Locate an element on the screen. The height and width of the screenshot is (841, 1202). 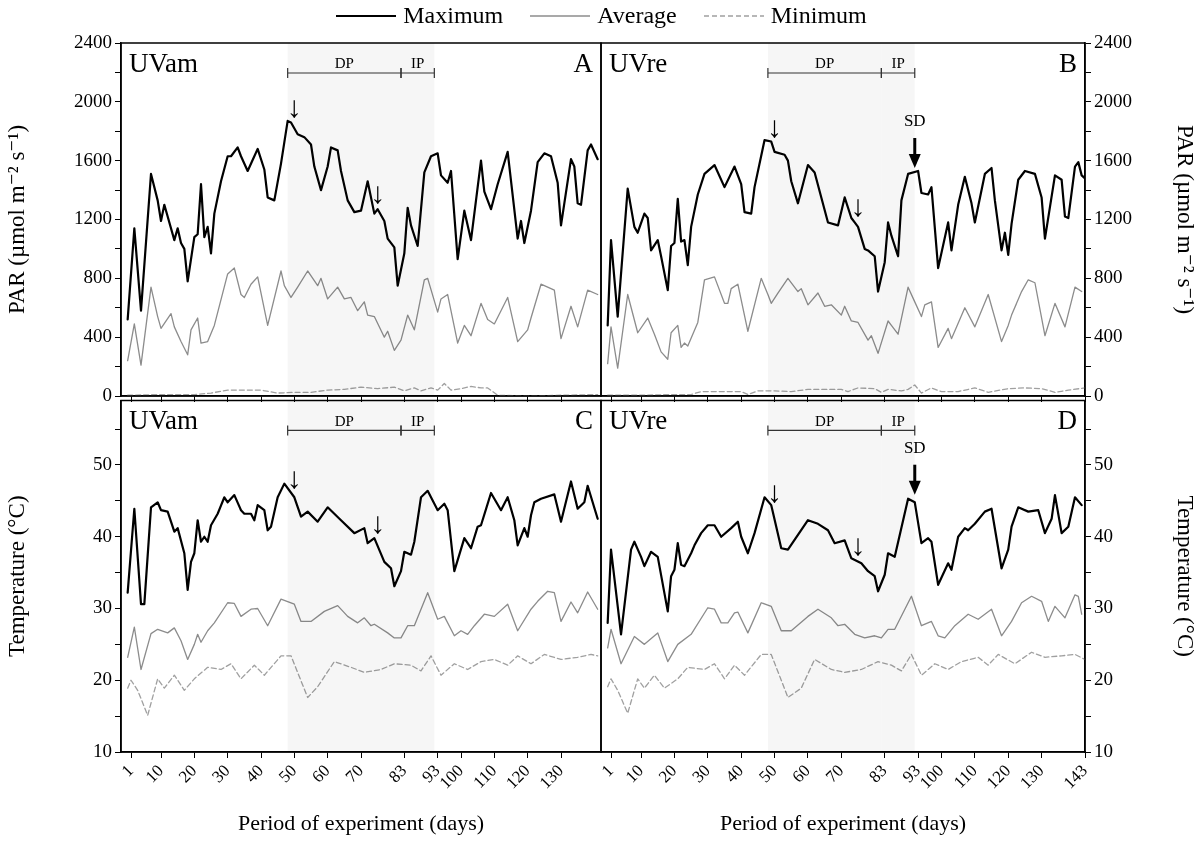
annotation: C is located at coordinates (583, 419).